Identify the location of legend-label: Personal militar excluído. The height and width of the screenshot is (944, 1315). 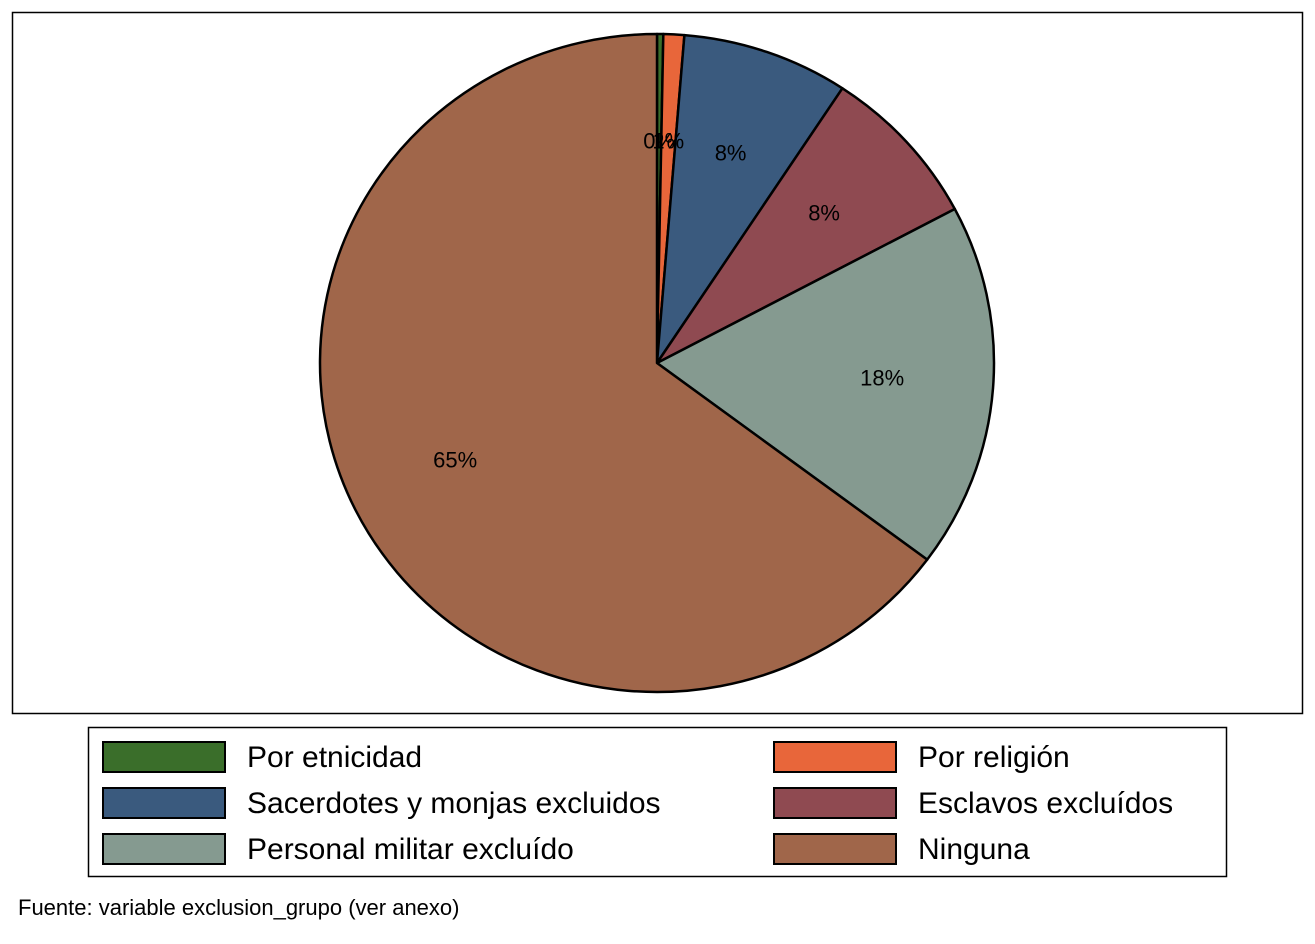
(410, 849).